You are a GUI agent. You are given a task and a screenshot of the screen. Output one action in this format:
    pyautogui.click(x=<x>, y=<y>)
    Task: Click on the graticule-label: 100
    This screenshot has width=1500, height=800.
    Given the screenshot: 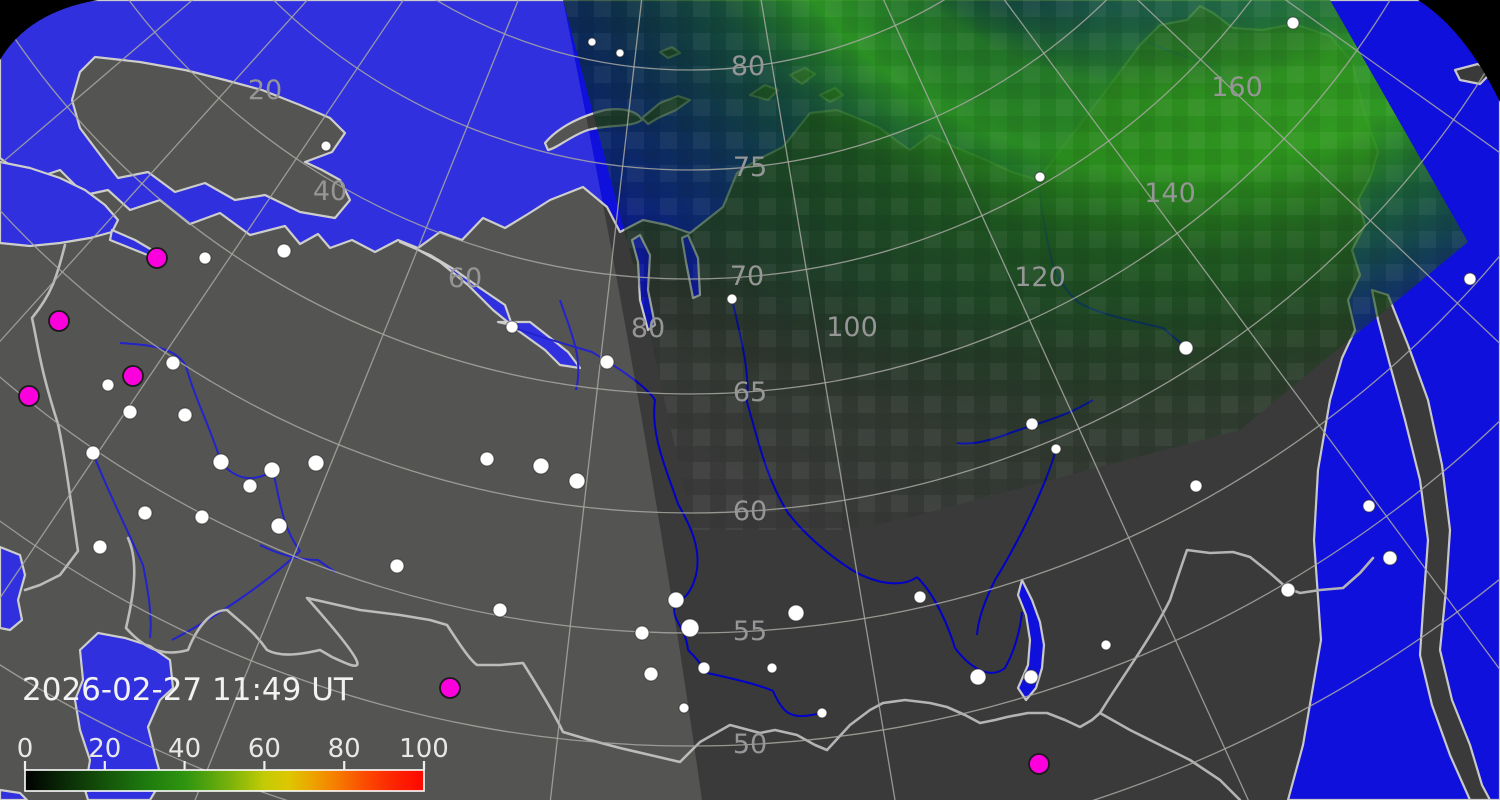 What is the action you would take?
    pyautogui.click(x=852, y=327)
    